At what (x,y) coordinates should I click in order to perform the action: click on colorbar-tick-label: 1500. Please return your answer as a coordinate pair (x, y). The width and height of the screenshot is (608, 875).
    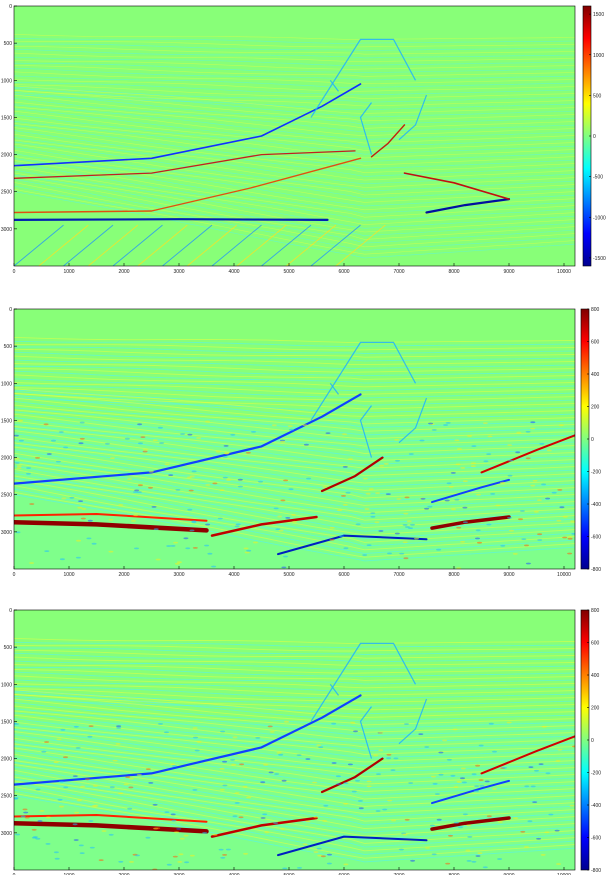
    Looking at the image, I should click on (598, 15).